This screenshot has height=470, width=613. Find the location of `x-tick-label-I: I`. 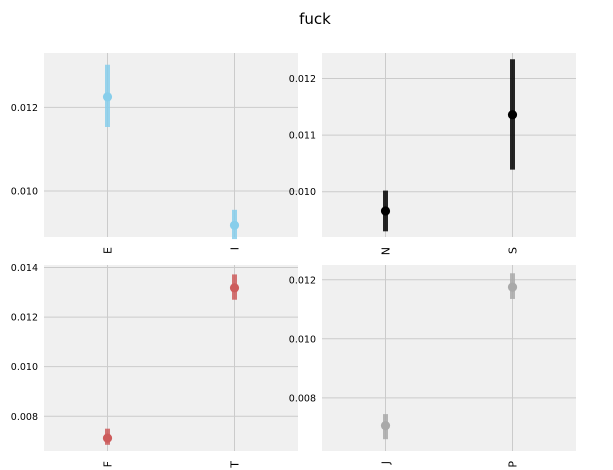

x-tick-label-I: I is located at coordinates (235, 248).